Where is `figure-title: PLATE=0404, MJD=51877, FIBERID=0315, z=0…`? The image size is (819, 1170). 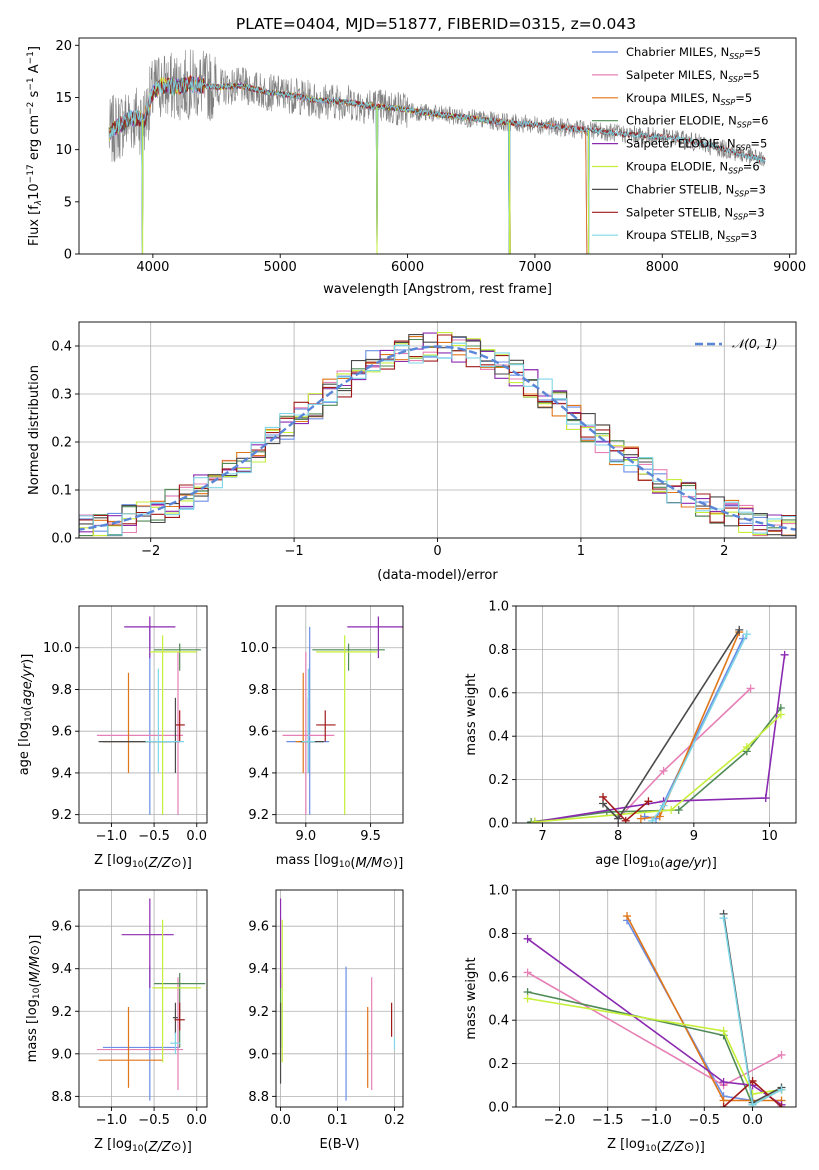
figure-title: PLATE=0404, MJD=51877, FIBERID=0315, z=0… is located at coordinates (436, 24).